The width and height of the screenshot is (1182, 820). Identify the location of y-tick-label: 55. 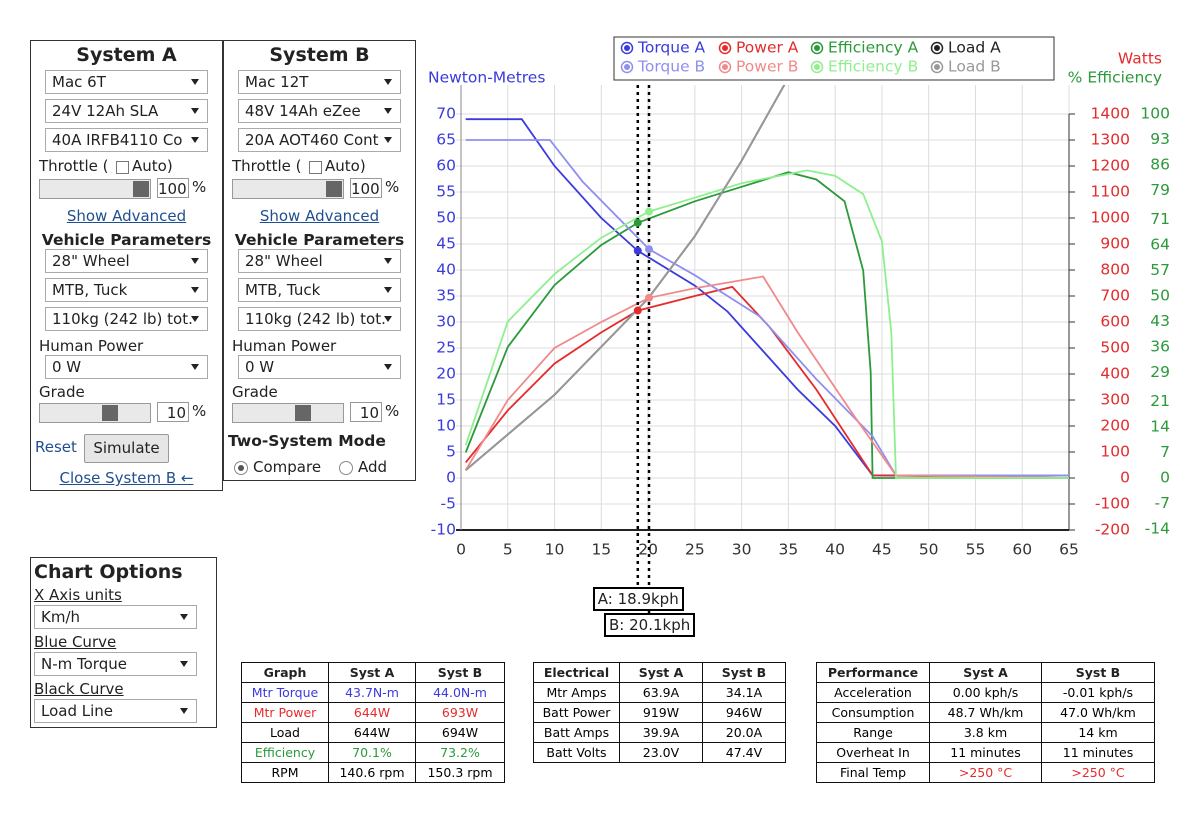
(446, 192).